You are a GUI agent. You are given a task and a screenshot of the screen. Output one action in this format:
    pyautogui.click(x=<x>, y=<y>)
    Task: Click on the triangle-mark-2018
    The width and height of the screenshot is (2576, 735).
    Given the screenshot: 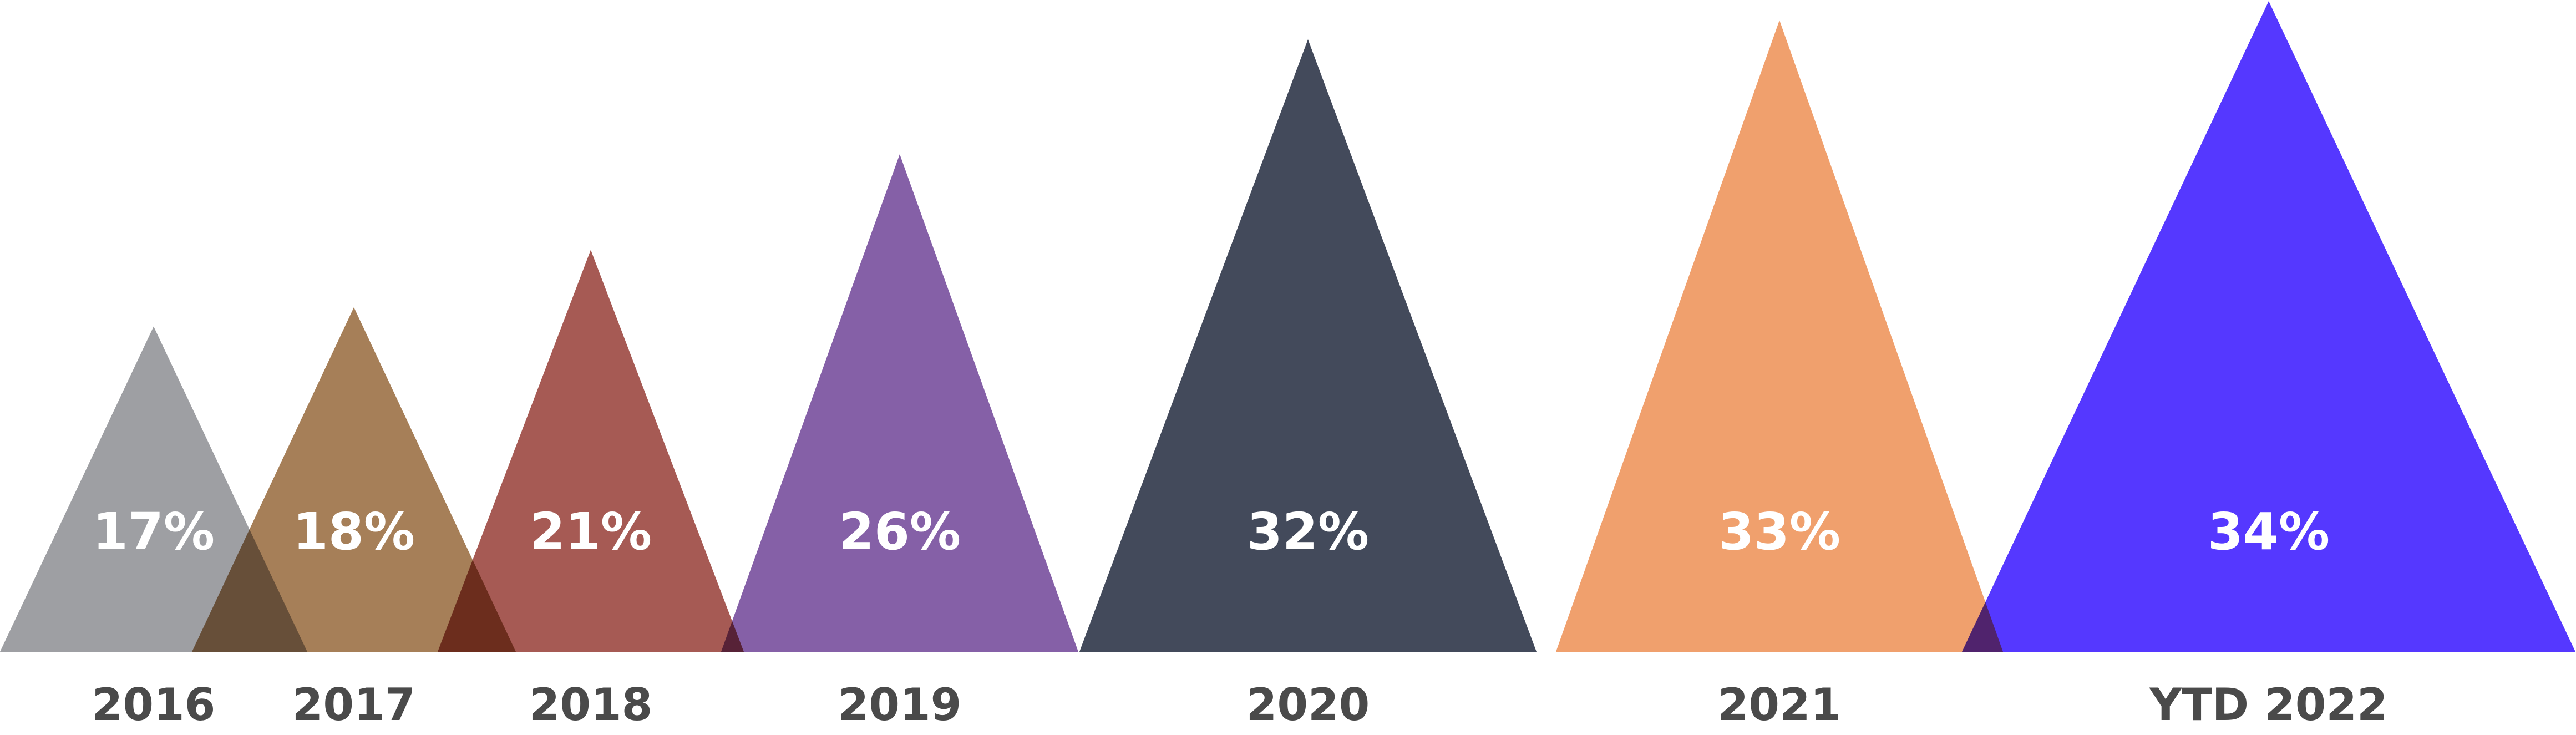 What is the action you would take?
    pyautogui.click(x=591, y=451)
    